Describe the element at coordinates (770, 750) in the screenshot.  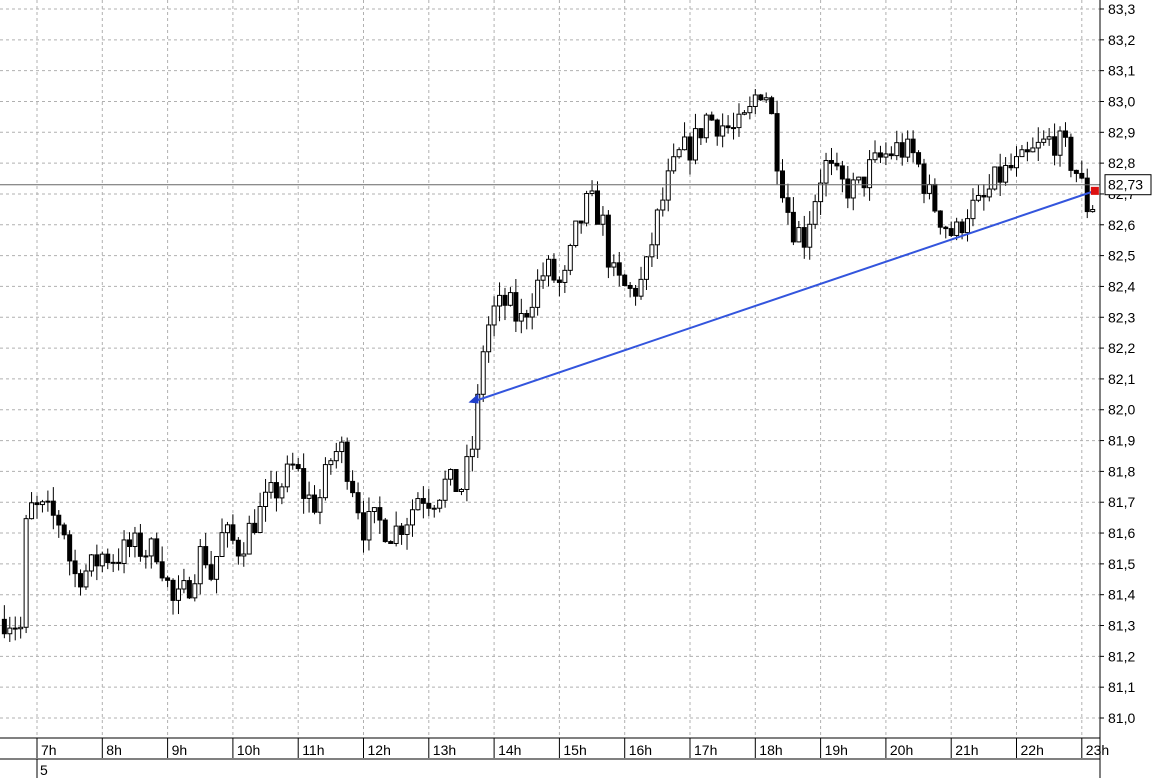
I see `x-tick-label: 18h` at that location.